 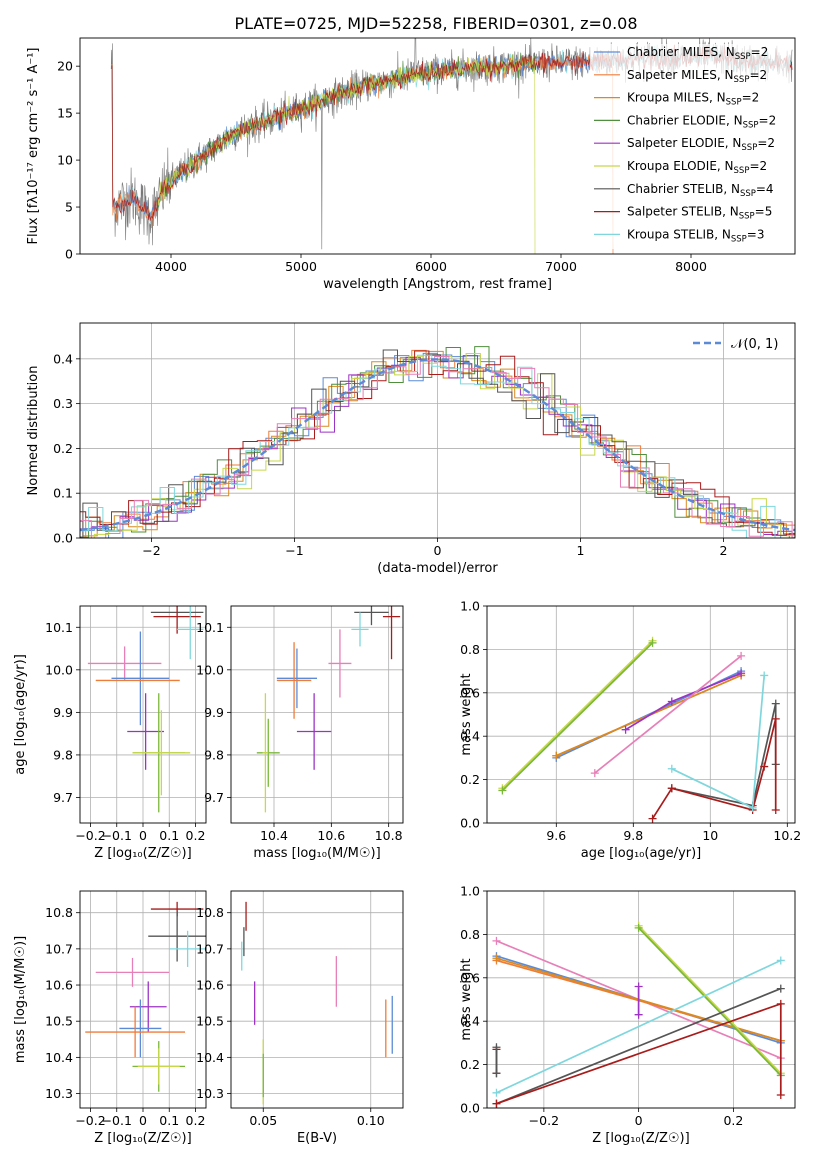 I want to click on x-axis-label: wavelength [Angstrom, rest frame], so click(x=437, y=284).